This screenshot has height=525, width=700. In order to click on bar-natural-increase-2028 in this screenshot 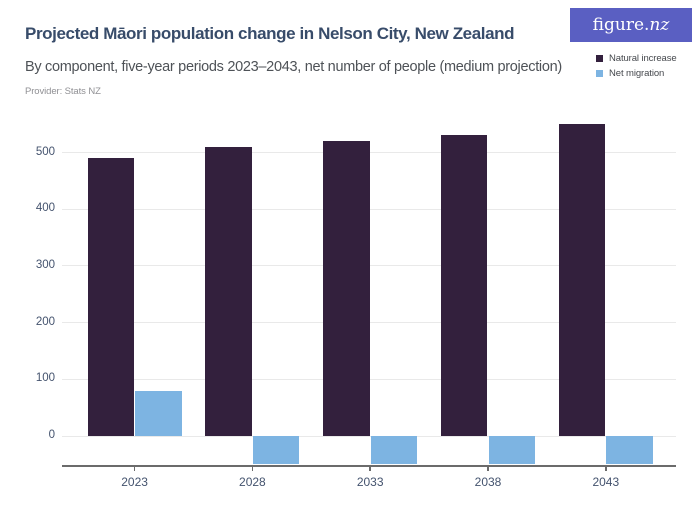, I will do `click(228, 291)`.